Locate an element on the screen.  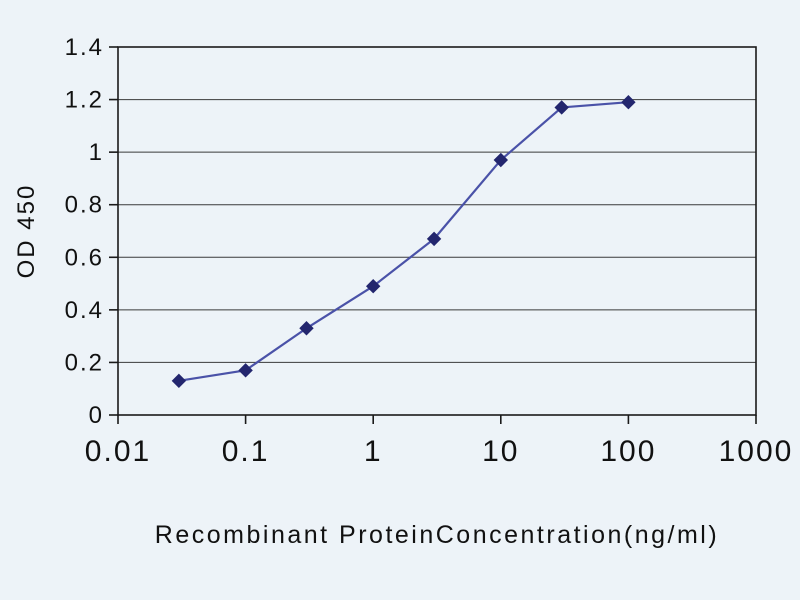
y-tick-label: 1 is located at coordinates (96, 152).